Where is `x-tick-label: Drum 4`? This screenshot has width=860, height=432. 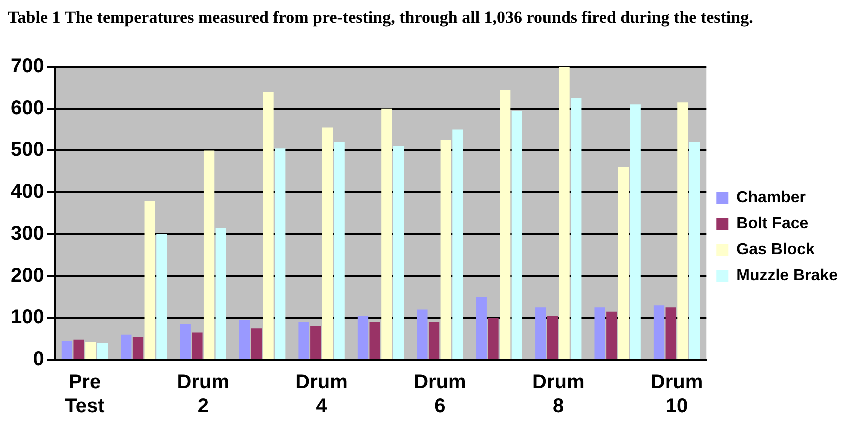
x-tick-label: Drum 4 is located at coordinates (322, 395).